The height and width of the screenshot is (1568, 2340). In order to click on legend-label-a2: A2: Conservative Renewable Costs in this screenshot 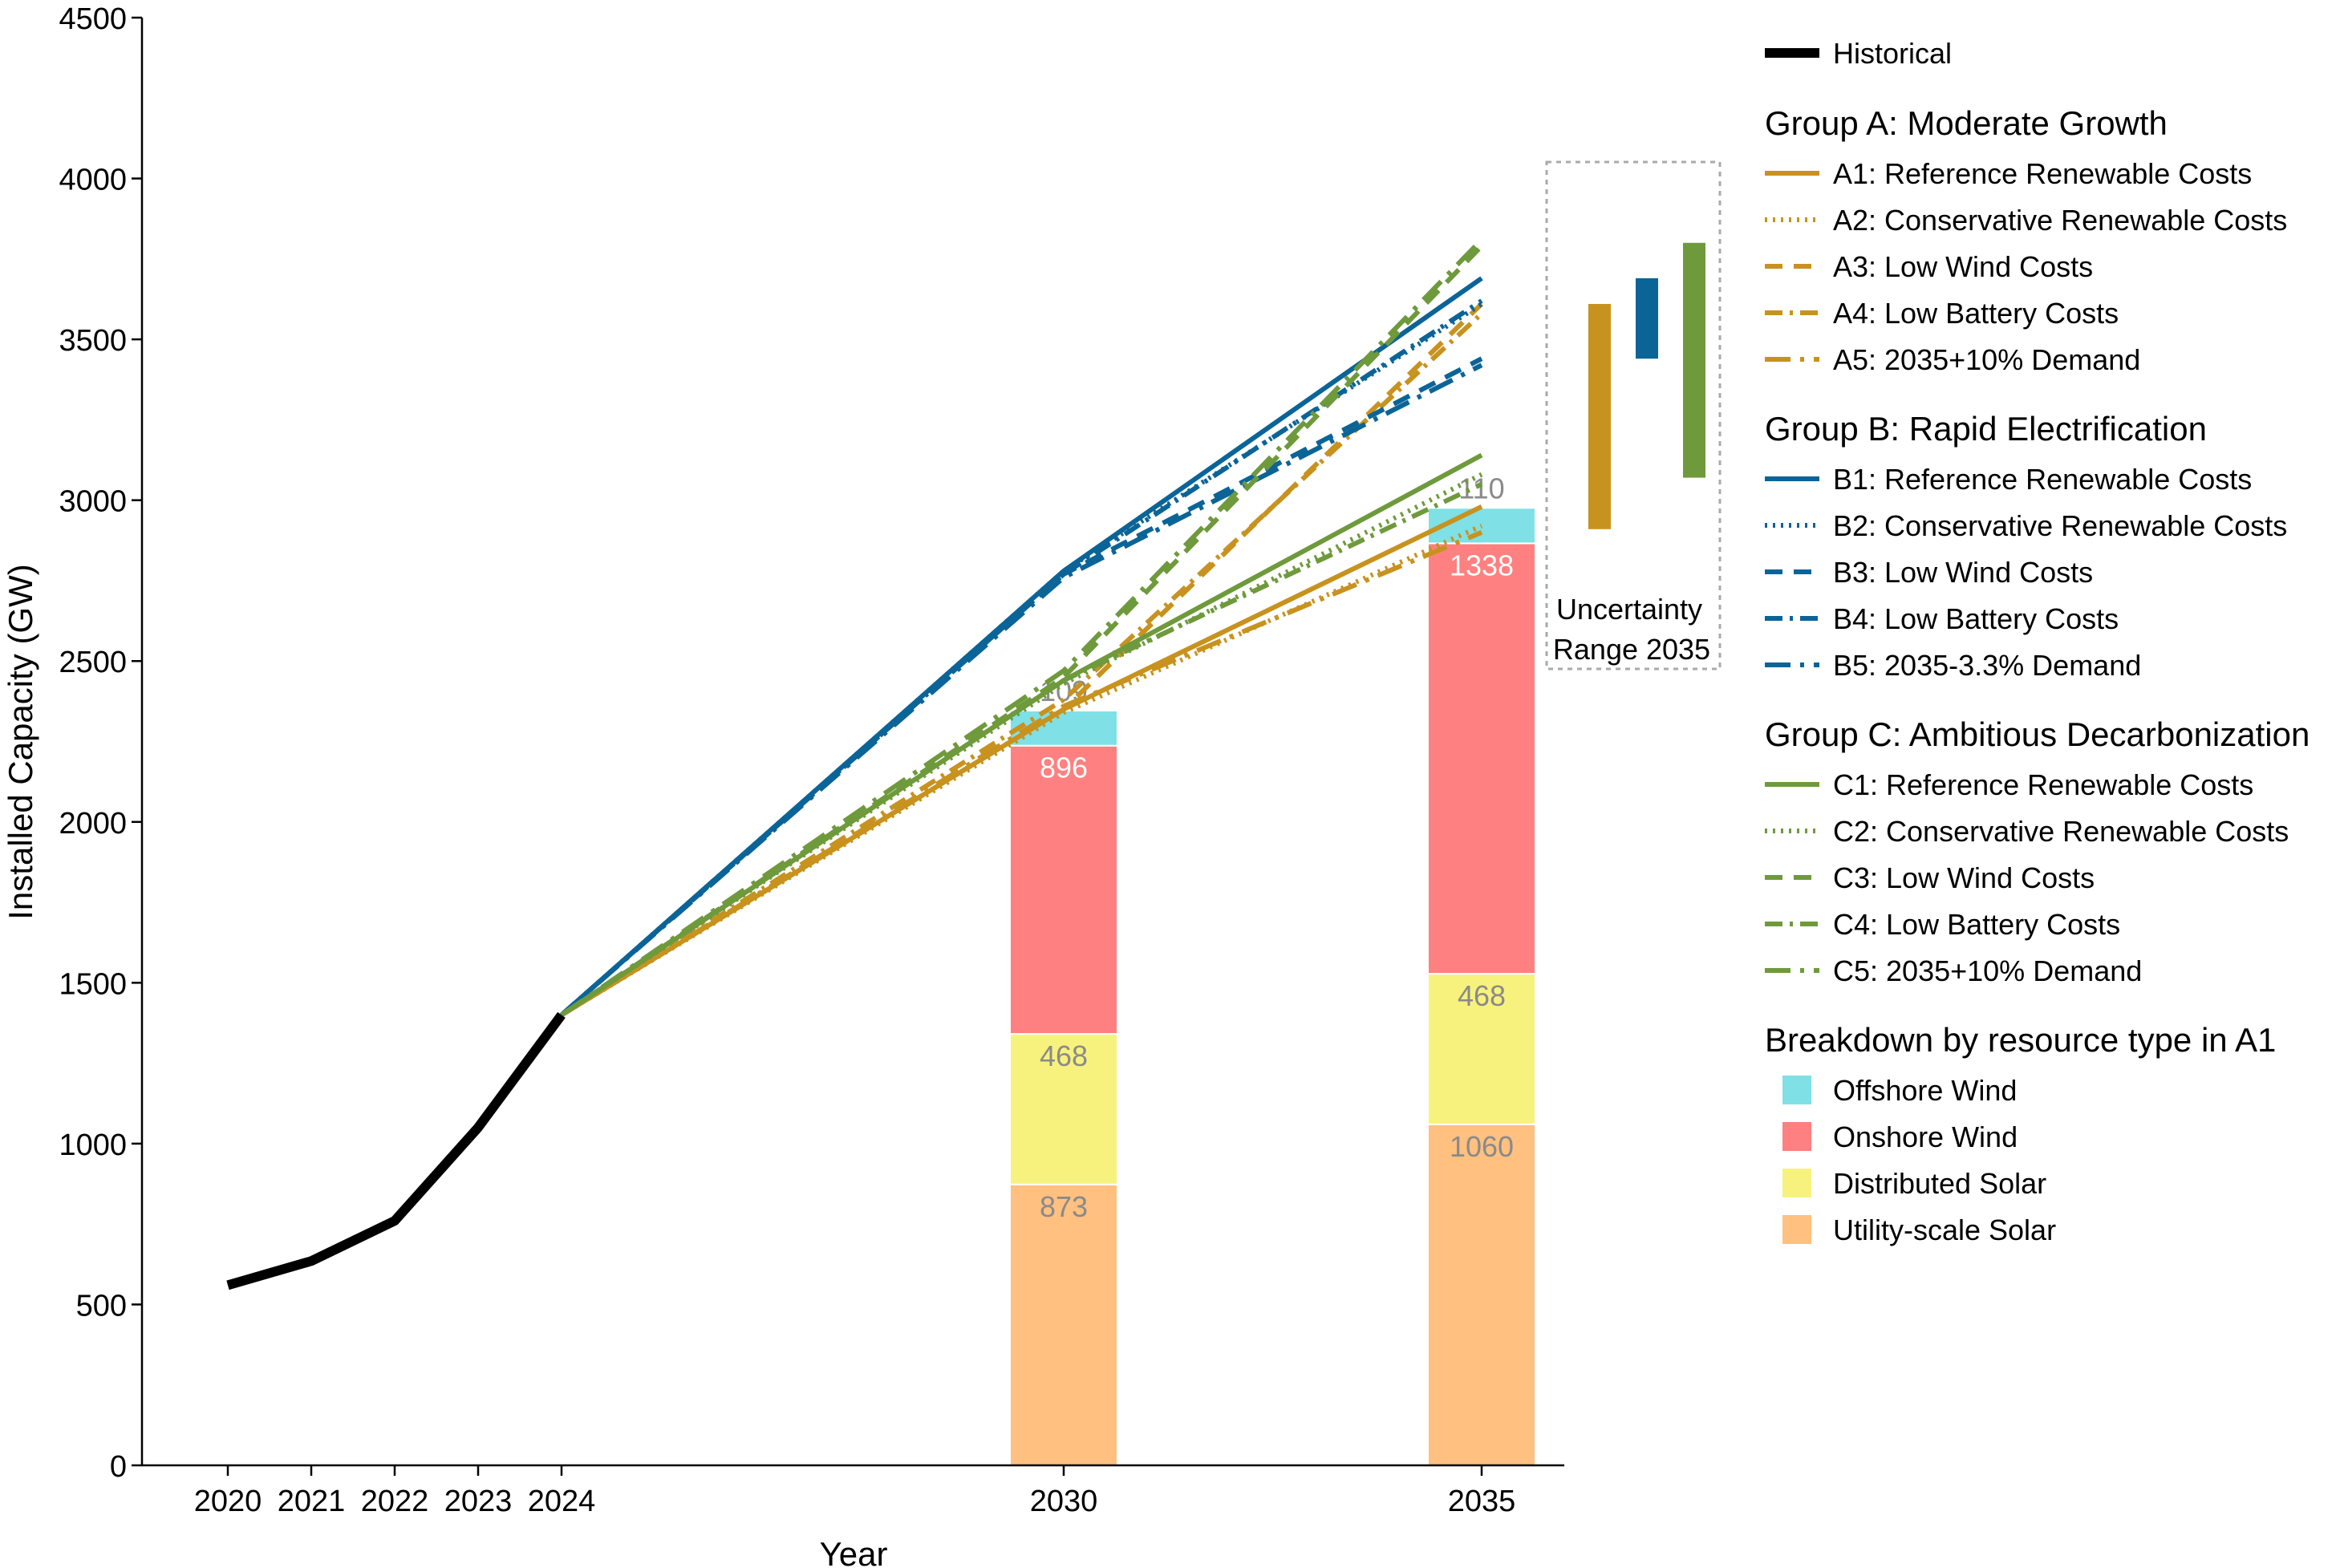, I will do `click(2060, 220)`.